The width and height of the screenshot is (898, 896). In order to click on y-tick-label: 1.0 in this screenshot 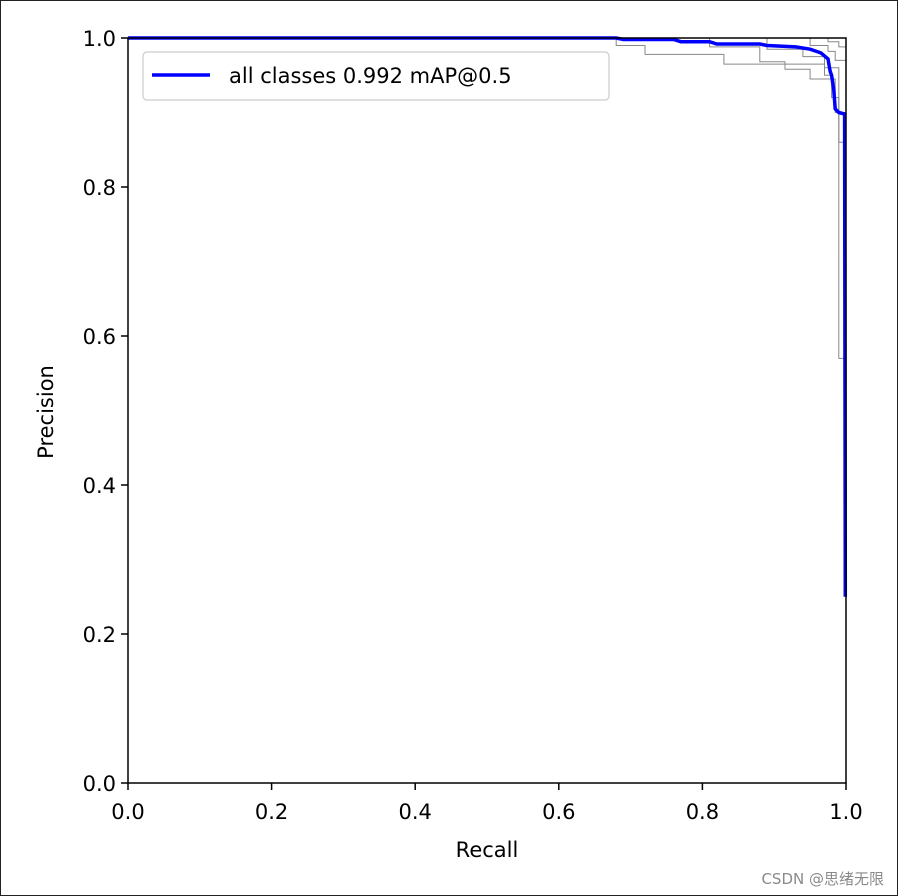, I will do `click(99, 39)`.